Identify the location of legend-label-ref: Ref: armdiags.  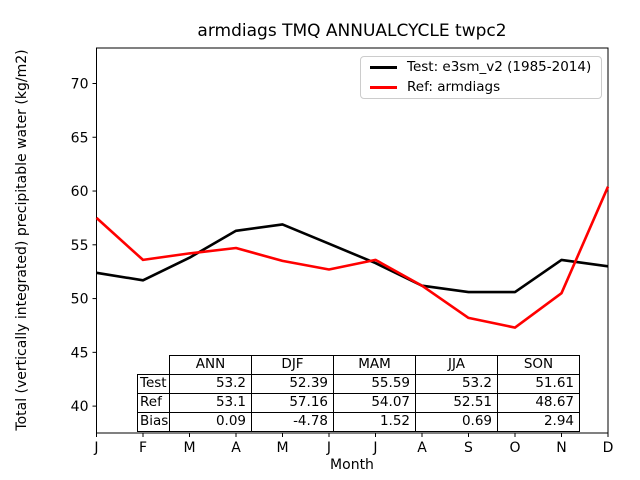
(454, 86).